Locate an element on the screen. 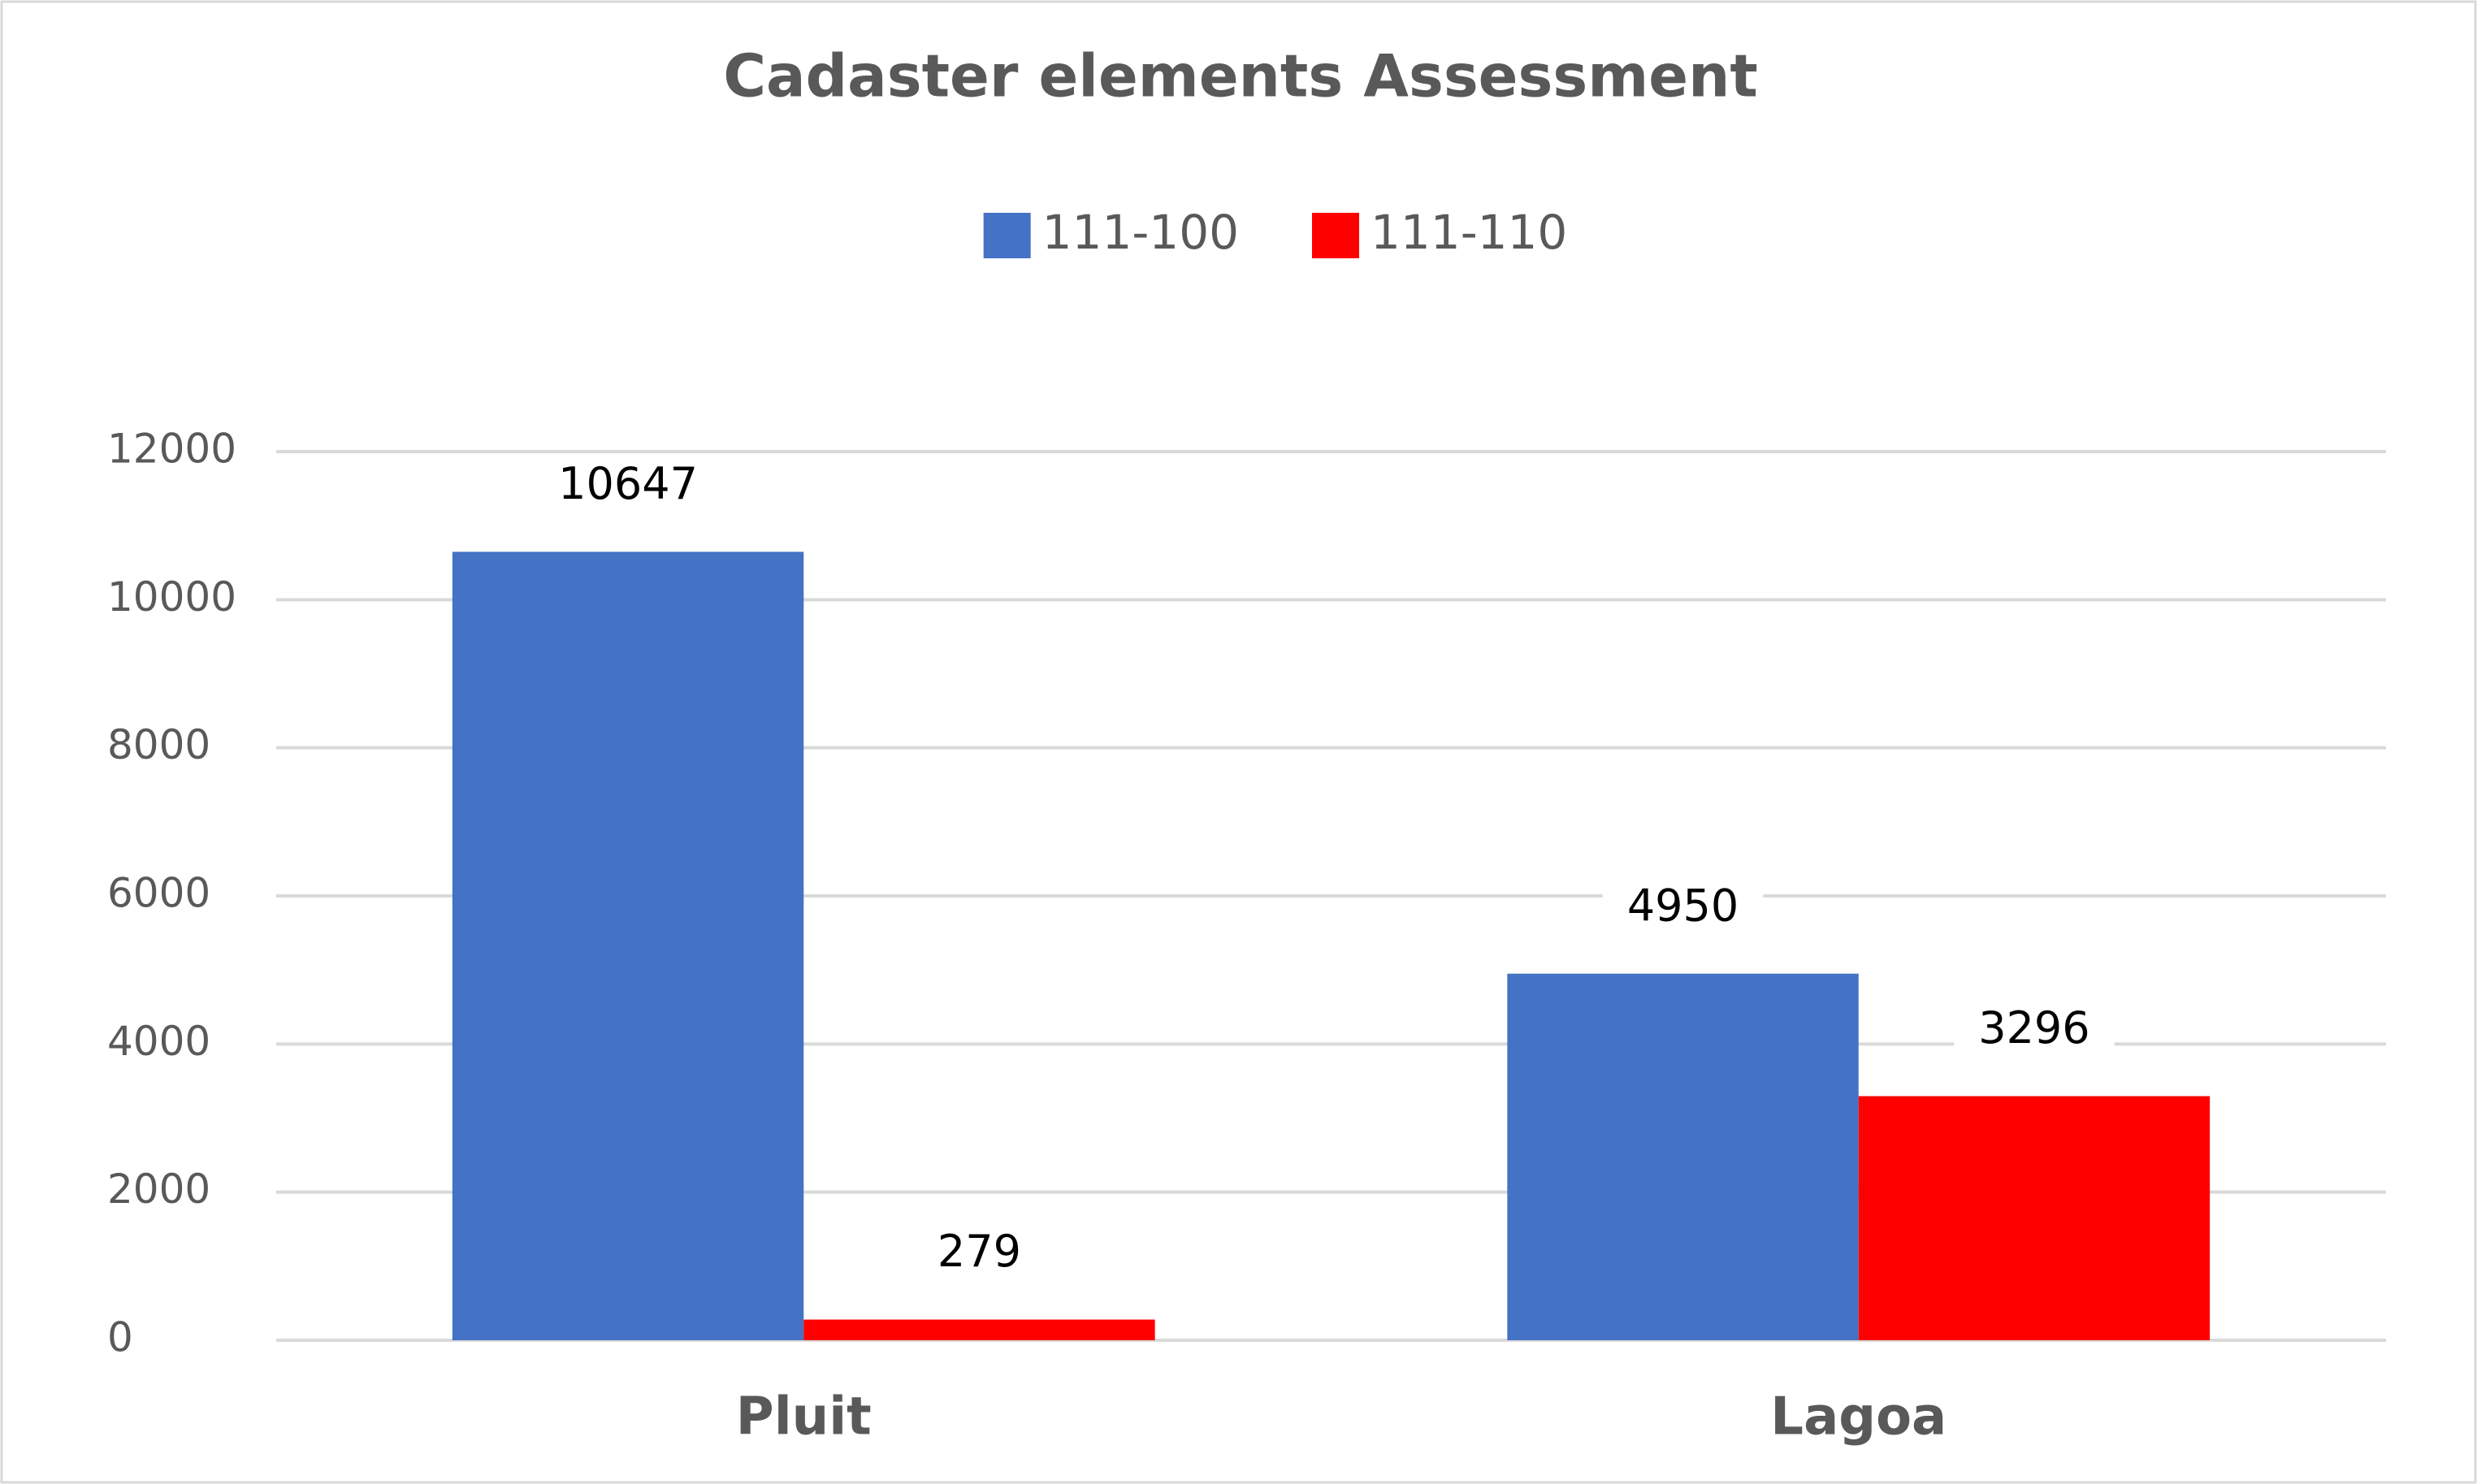 The image size is (2477, 1484). y-tick-label: 2000 is located at coordinates (158, 1189).